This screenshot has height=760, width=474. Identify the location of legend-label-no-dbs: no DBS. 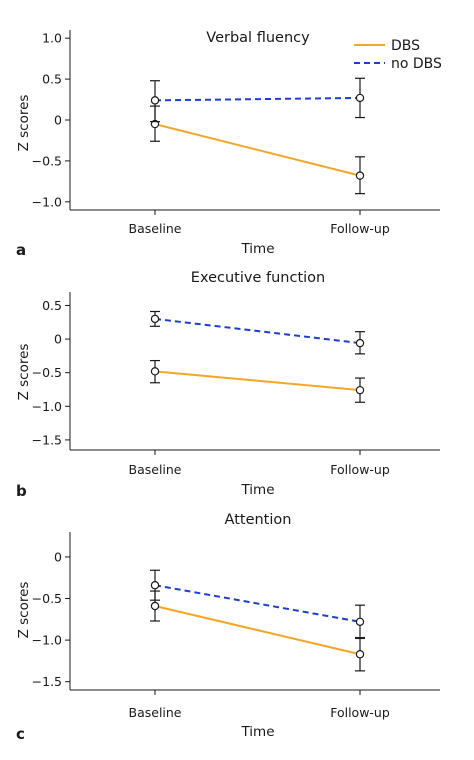
(416, 64).